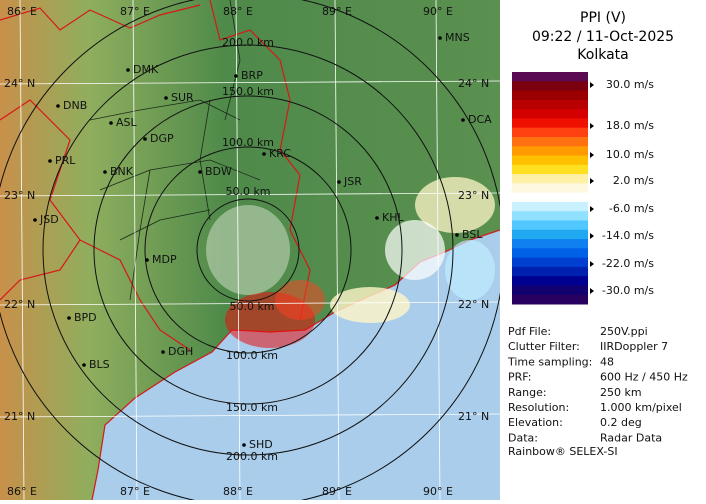 The width and height of the screenshot is (706, 504). Describe the element at coordinates (65, 160) in the screenshot. I see `city-label: PRL` at that location.